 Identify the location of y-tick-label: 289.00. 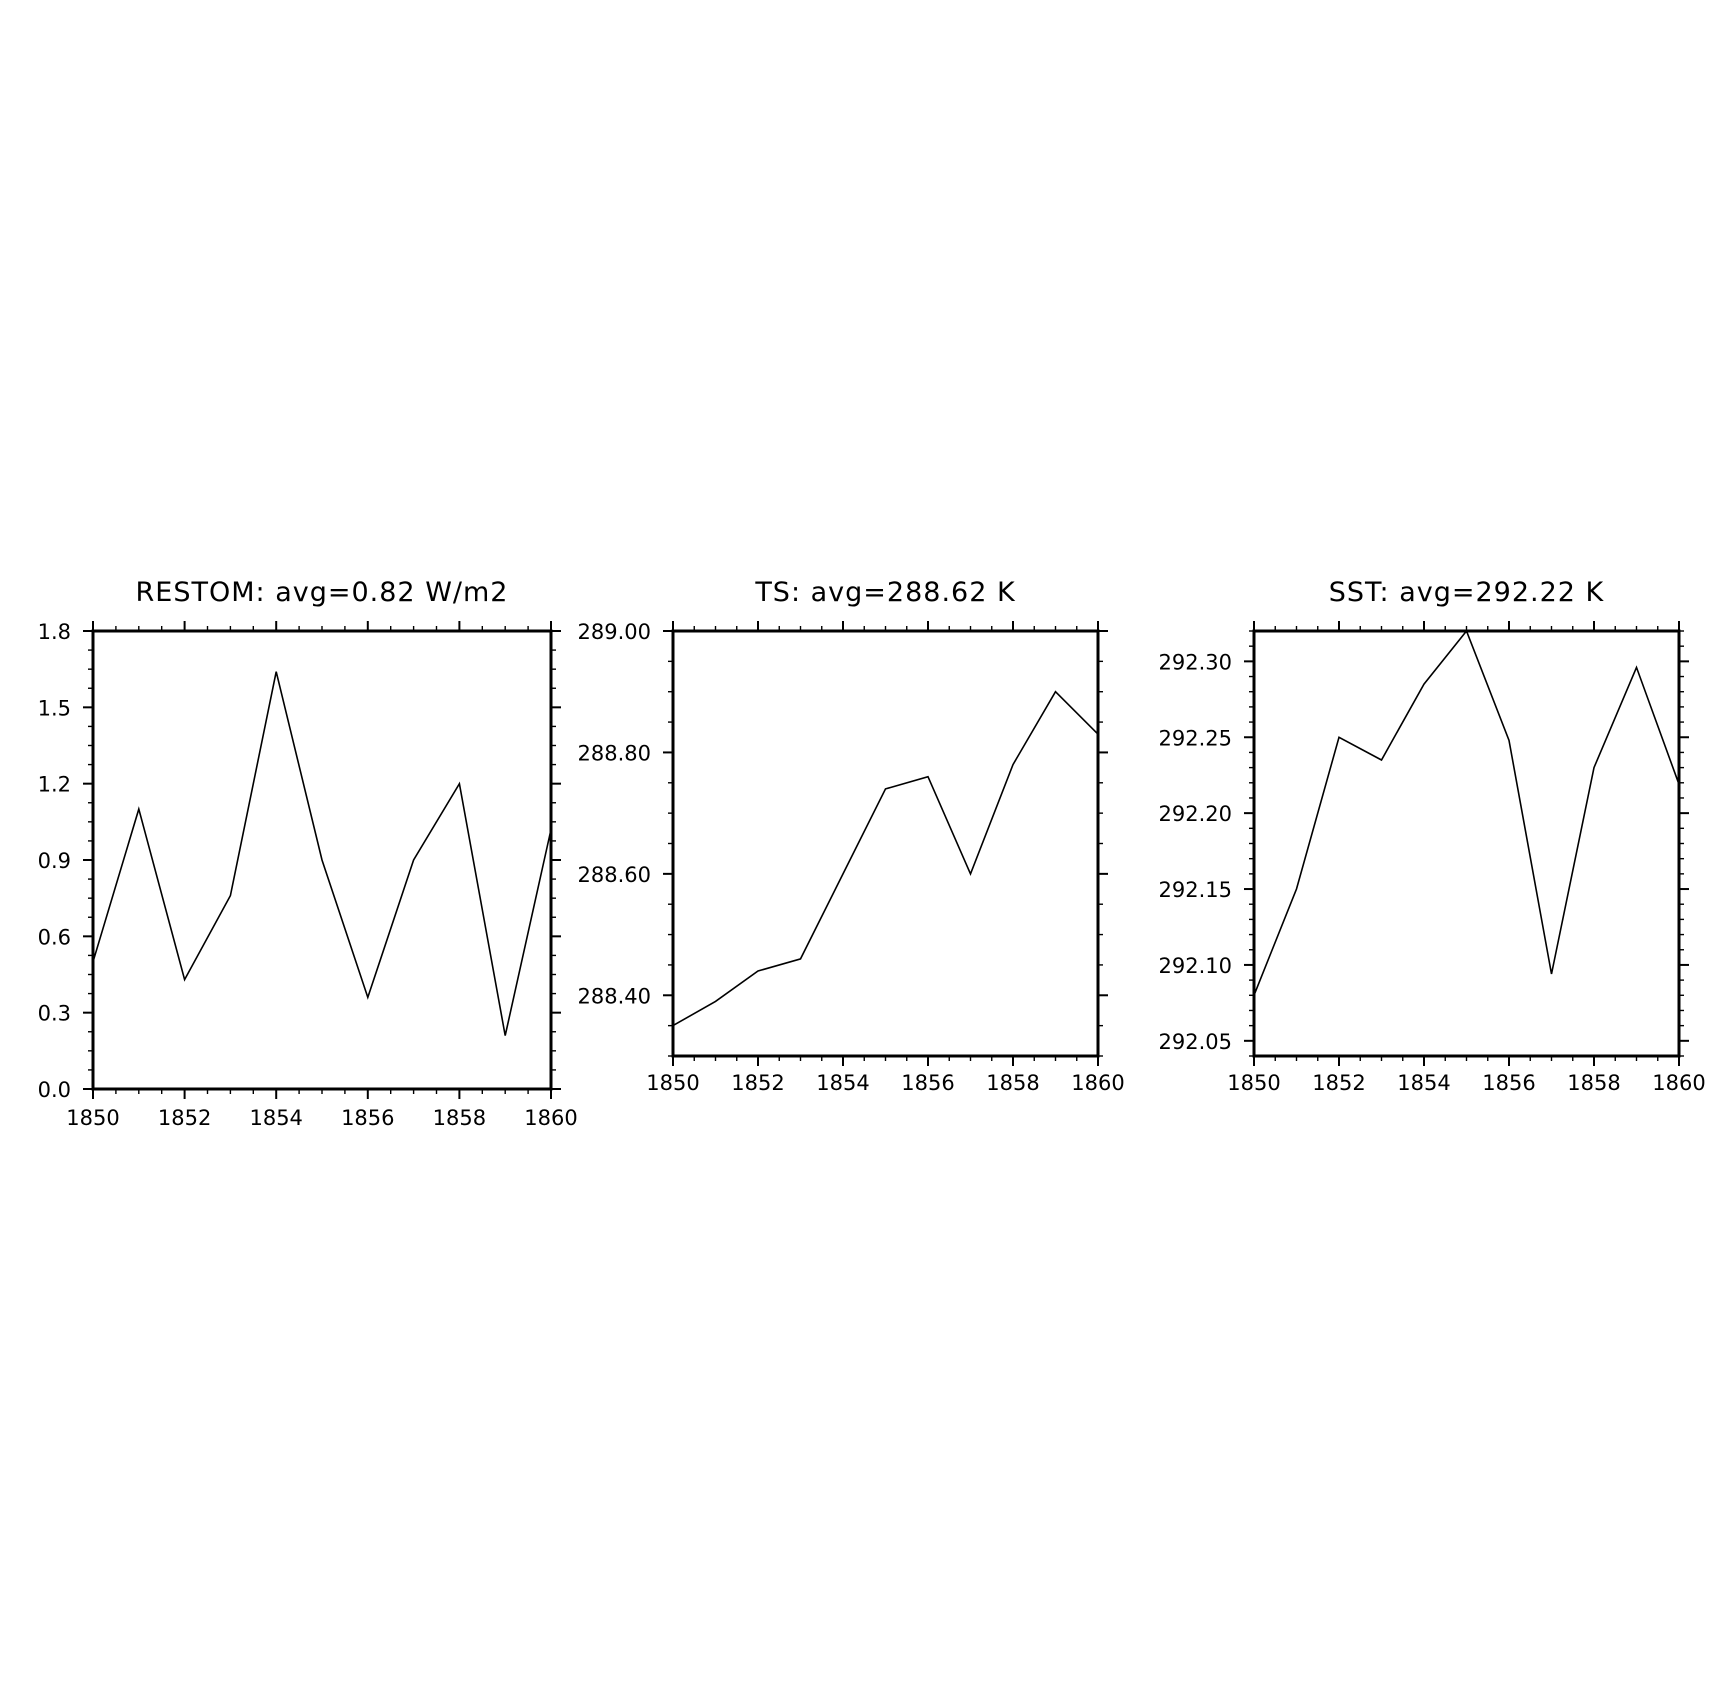
(614, 632).